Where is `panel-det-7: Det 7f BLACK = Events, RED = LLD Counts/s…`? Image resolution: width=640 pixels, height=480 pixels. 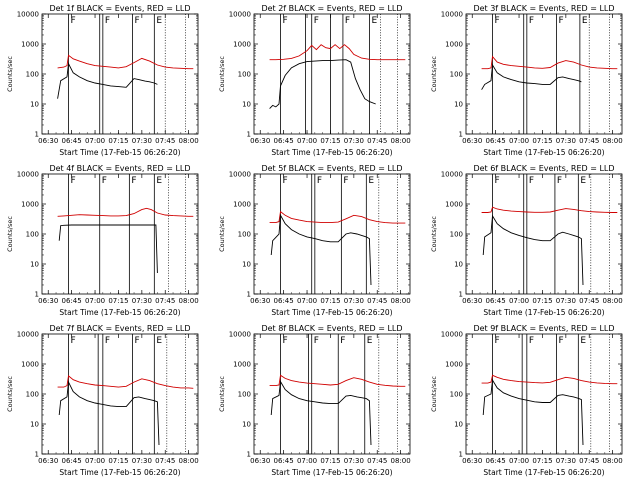
panel-det-7: Det 7f BLACK = Events, RED = LLD Counts/s… is located at coordinates (102, 400).